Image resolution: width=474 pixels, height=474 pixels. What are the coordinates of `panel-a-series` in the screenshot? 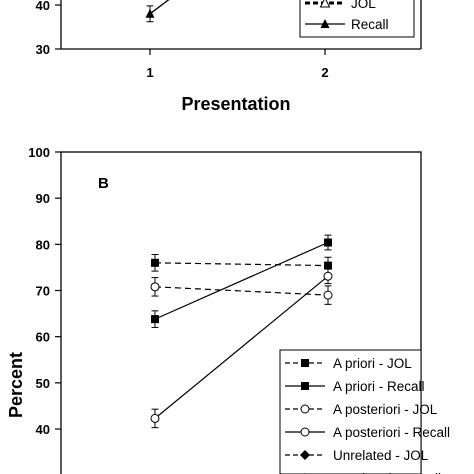 It's located at (157, 11).